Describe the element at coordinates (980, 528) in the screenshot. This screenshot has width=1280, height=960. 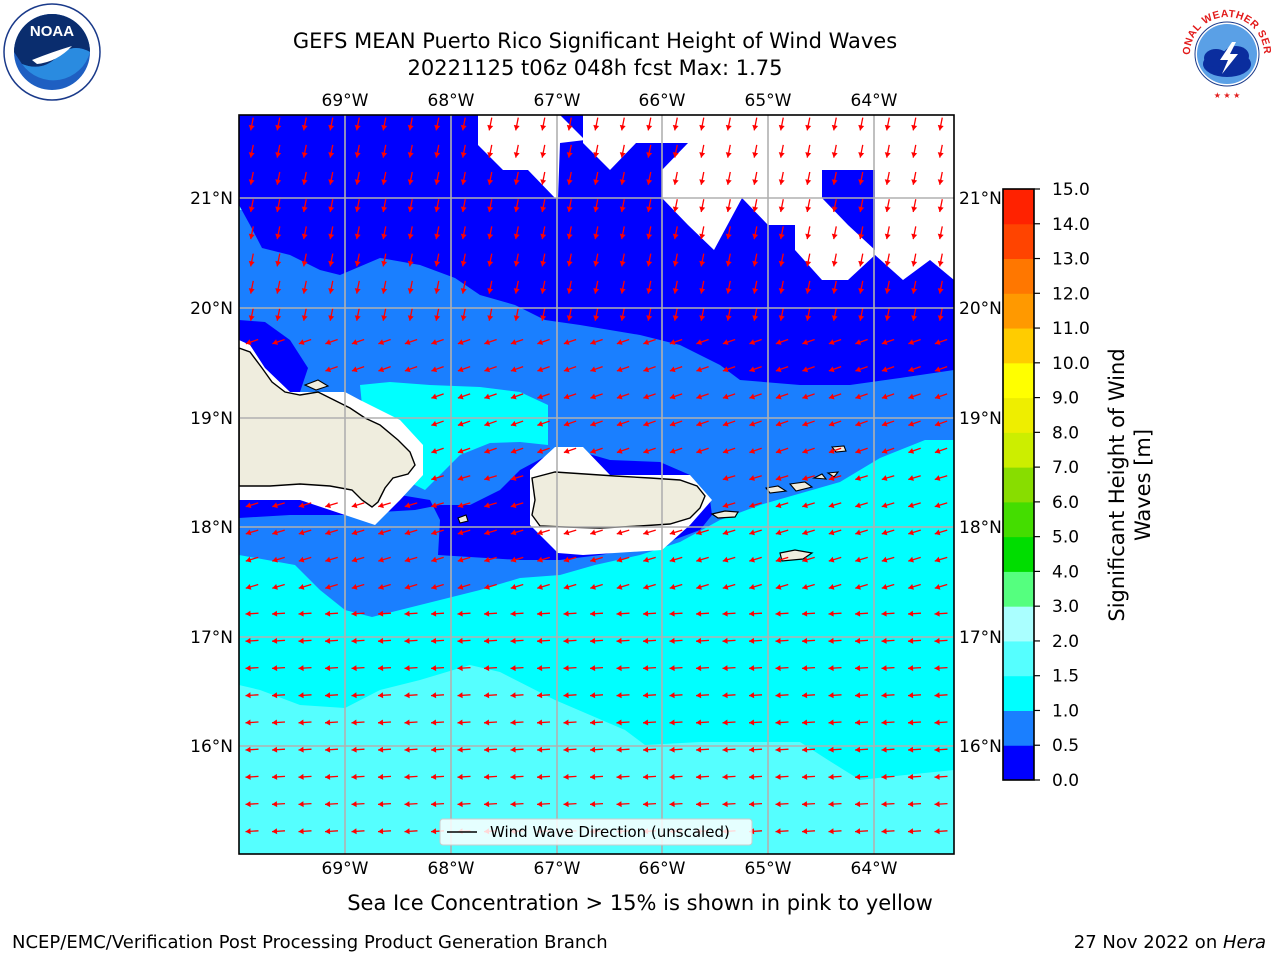
I see `lat-tick-right: 18°N` at that location.